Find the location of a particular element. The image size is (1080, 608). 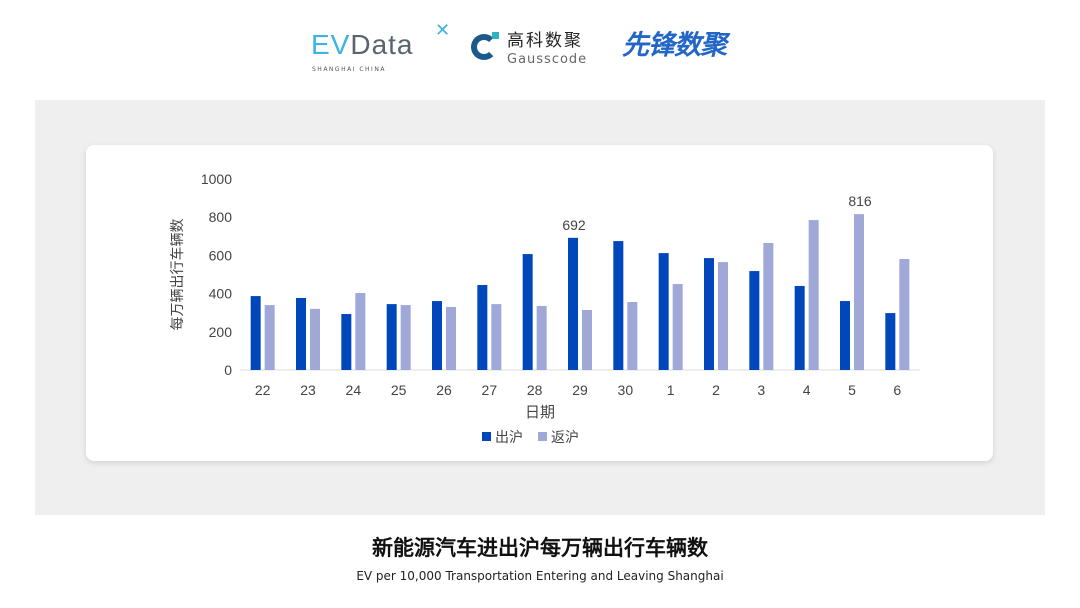

xianfeng-logo: 先锋数聚 is located at coordinates (674, 45).